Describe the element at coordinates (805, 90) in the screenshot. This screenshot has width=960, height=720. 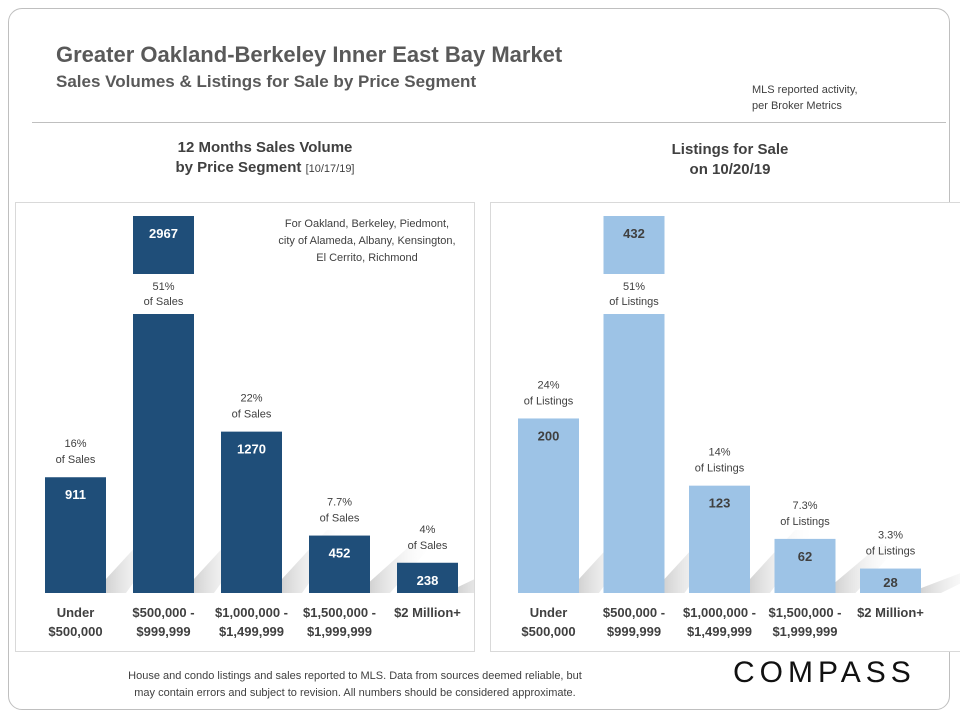
I see `source-note-line: MLS reported activity,` at that location.